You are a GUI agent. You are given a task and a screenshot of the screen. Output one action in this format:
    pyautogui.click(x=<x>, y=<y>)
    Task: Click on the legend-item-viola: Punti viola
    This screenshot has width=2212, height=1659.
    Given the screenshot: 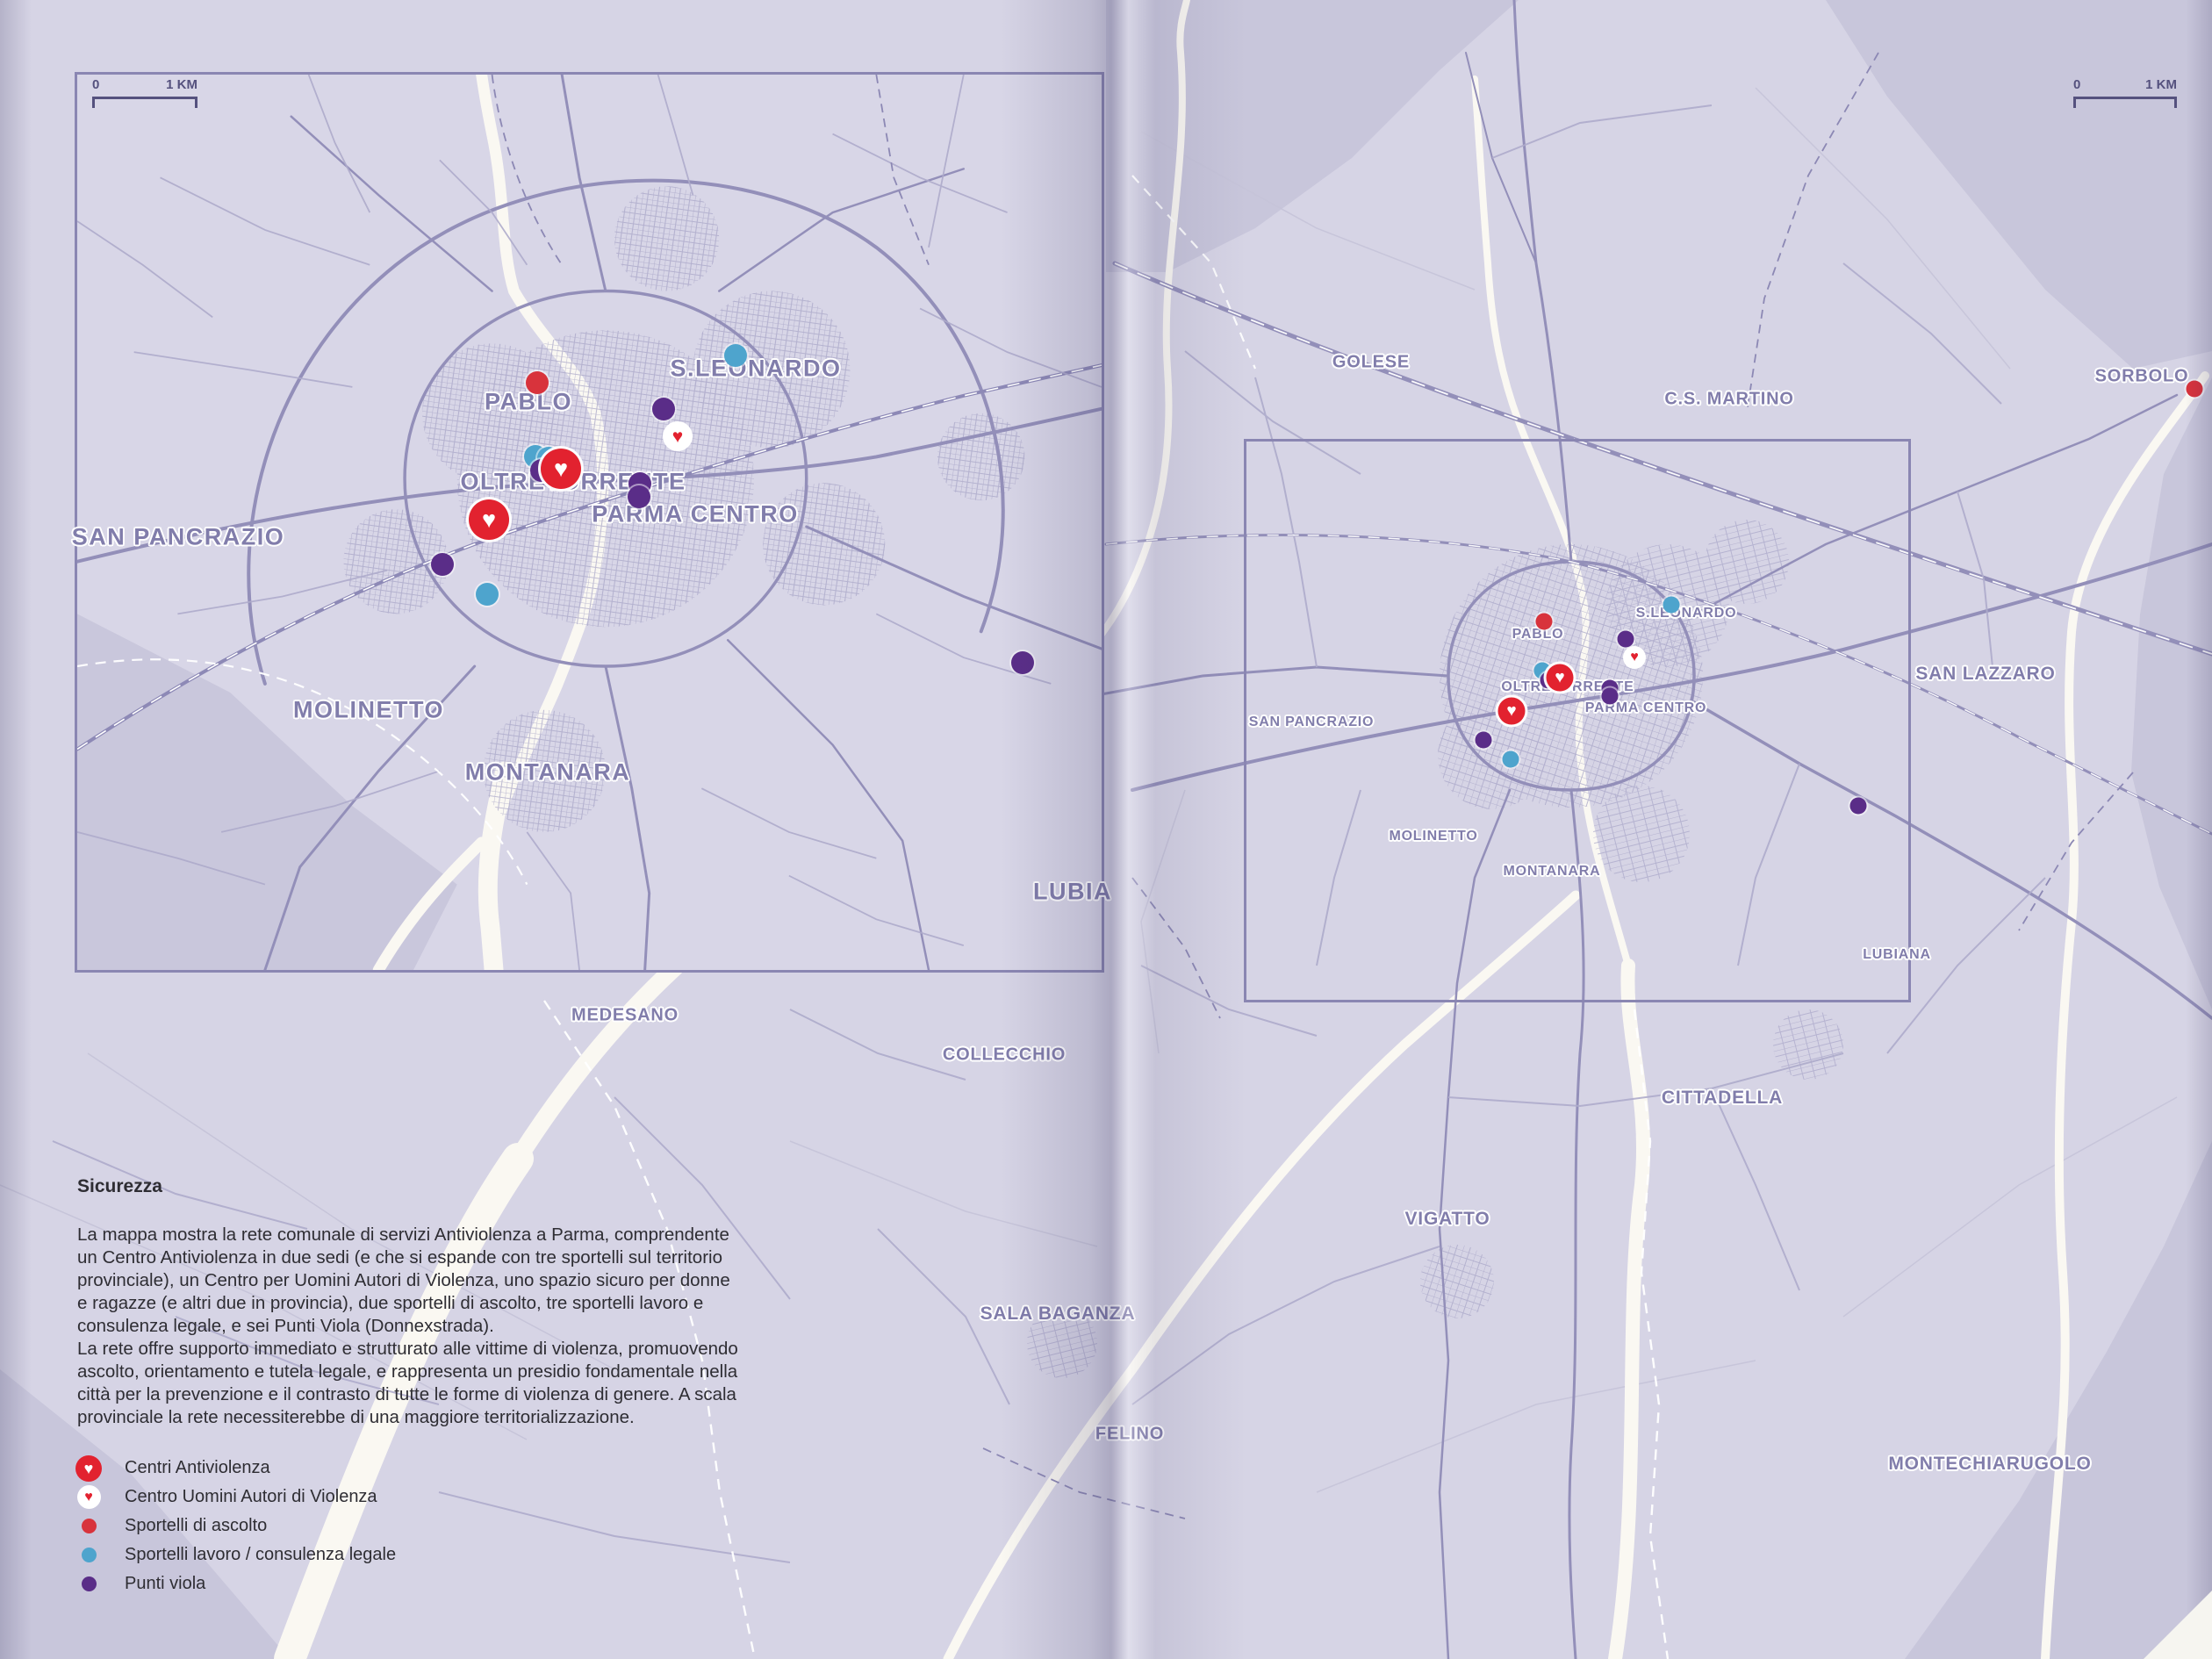 What is the action you would take?
    pyautogui.click(x=235, y=1583)
    